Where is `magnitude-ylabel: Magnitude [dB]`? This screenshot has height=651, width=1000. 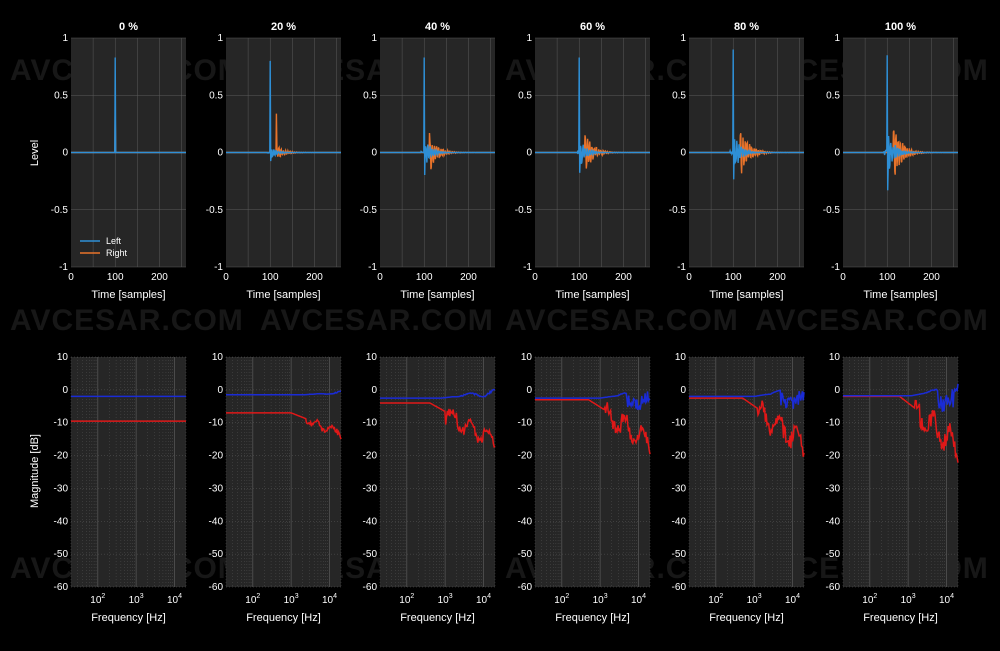 magnitude-ylabel: Magnitude [dB] is located at coordinates (35, 471).